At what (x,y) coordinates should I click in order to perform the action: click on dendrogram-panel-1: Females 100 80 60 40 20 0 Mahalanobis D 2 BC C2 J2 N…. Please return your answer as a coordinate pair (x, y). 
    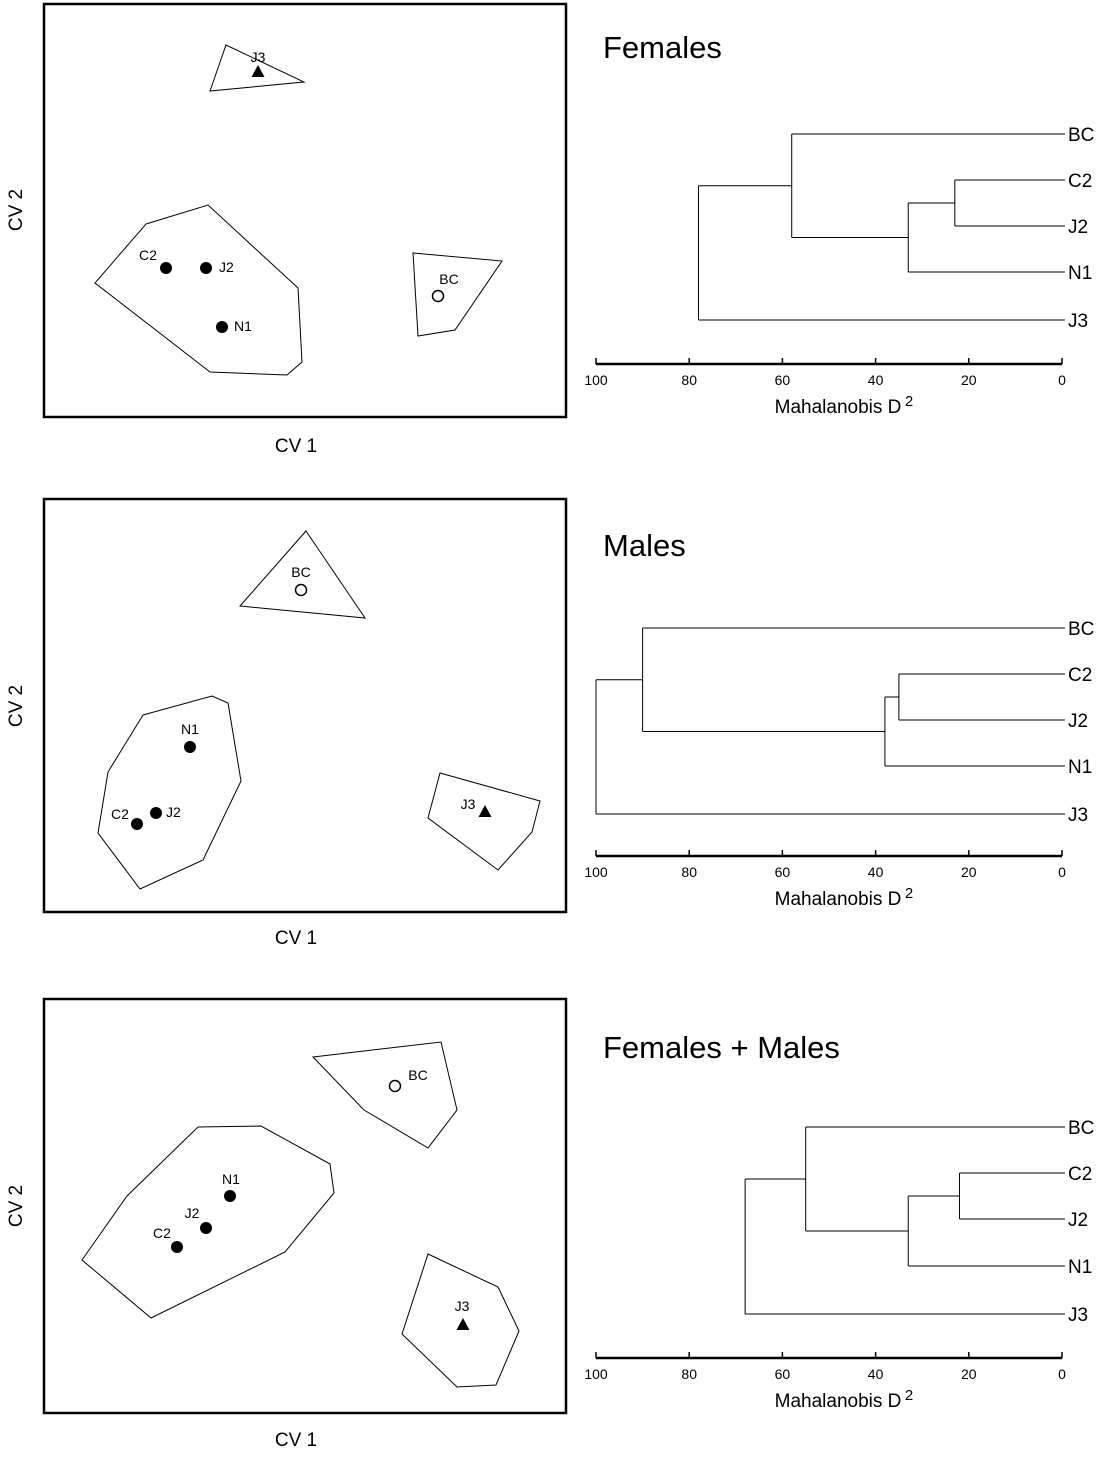
    Looking at the image, I should click on (839, 224).